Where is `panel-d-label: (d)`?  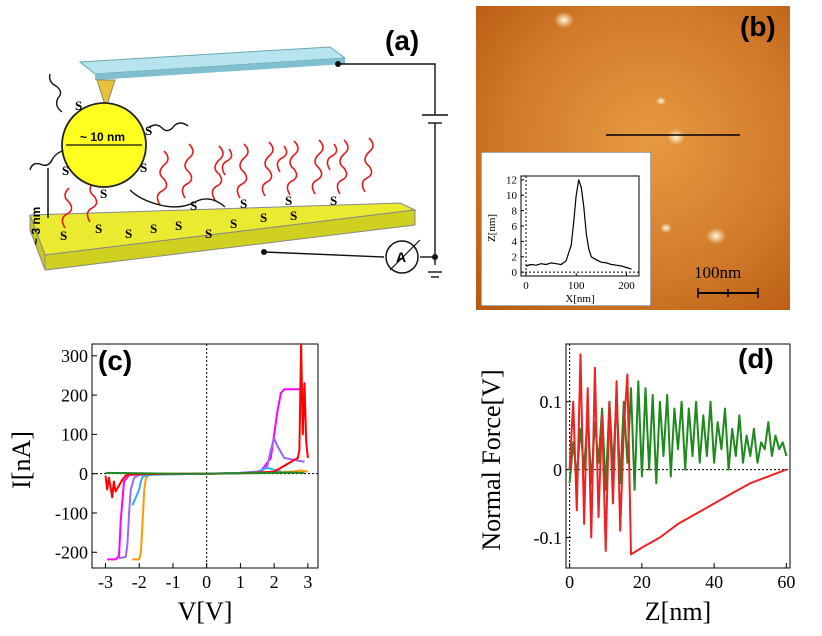 panel-d-label: (d) is located at coordinates (756, 358).